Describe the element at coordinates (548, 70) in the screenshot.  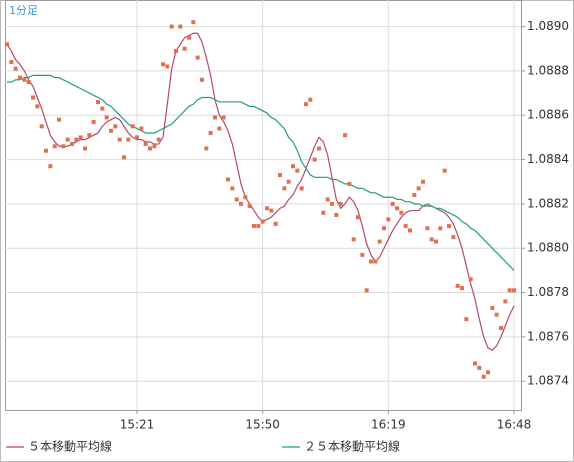
I see `y-tick-label: 1.0888` at that location.